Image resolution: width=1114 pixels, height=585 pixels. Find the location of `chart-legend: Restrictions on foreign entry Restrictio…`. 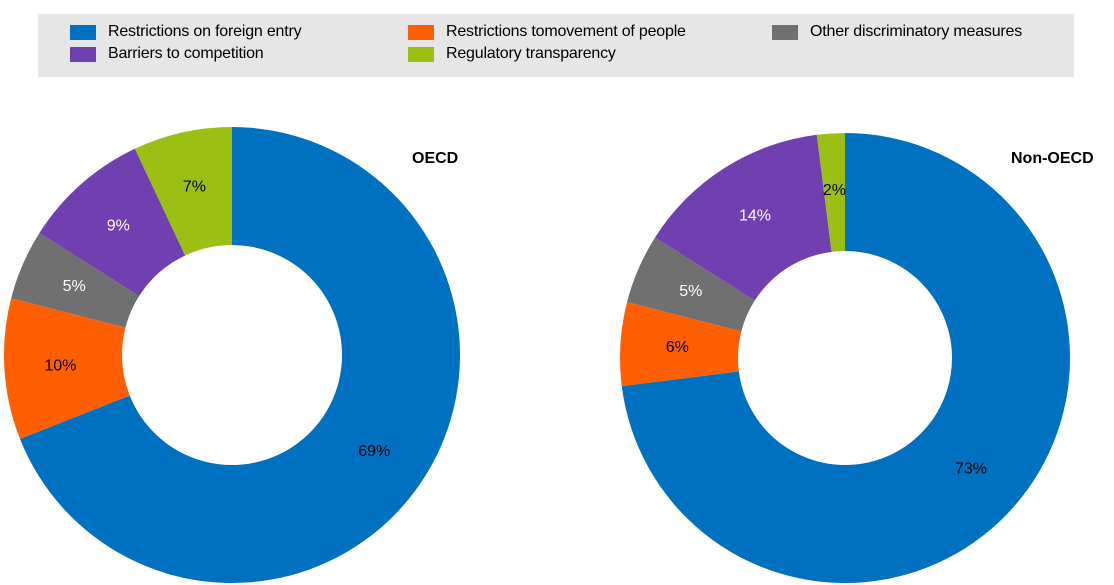

chart-legend: Restrictions on foreign entry Restrictio… is located at coordinates (556, 45).